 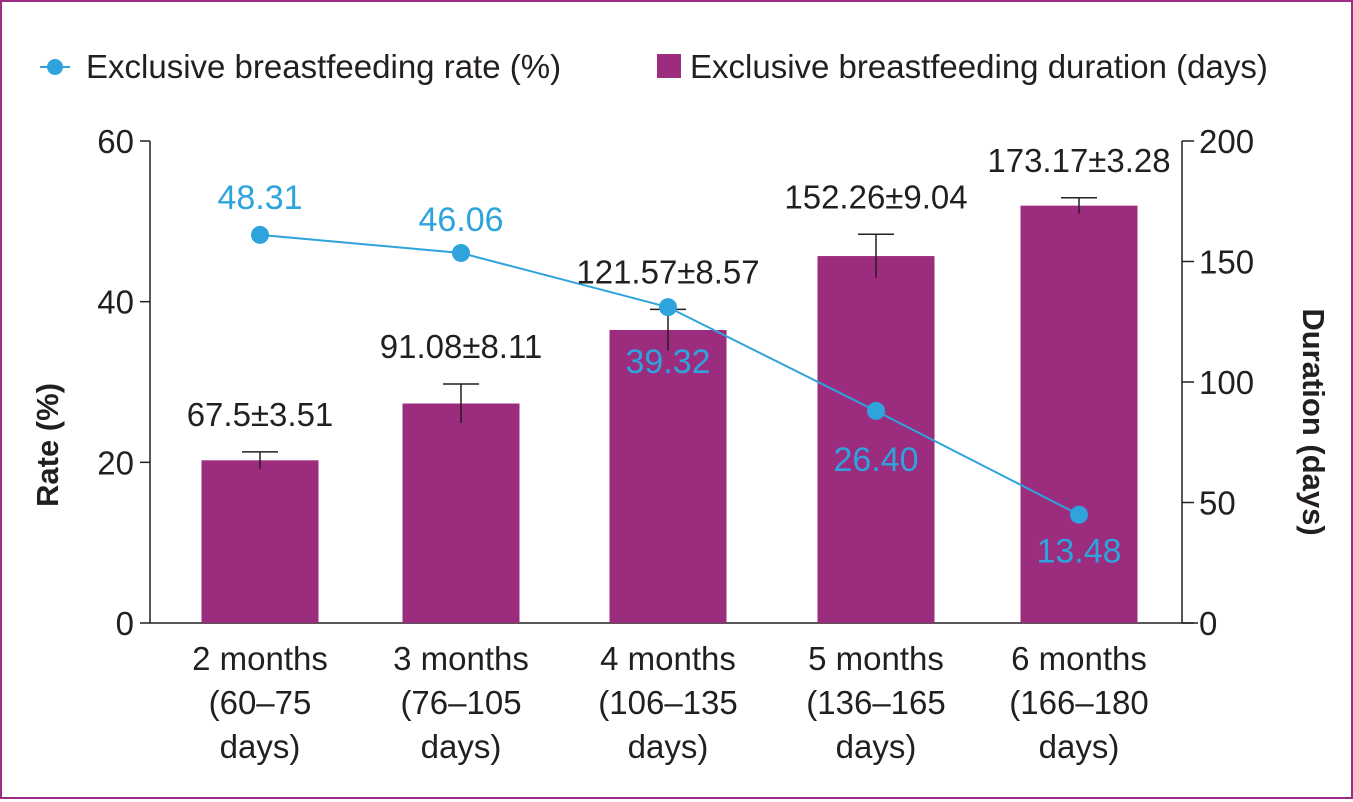 What do you see at coordinates (669, 66) in the screenshot?
I see `legend-duration-swatch` at bounding box center [669, 66].